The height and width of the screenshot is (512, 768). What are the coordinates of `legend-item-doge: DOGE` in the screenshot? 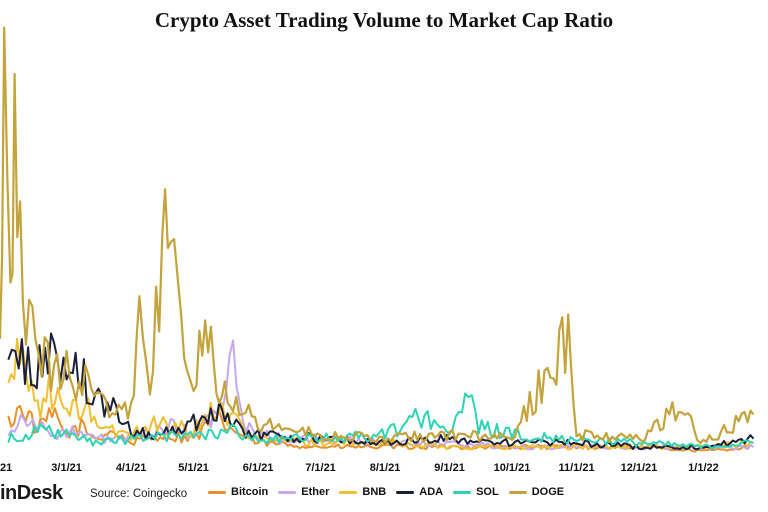 It's located at (536, 492).